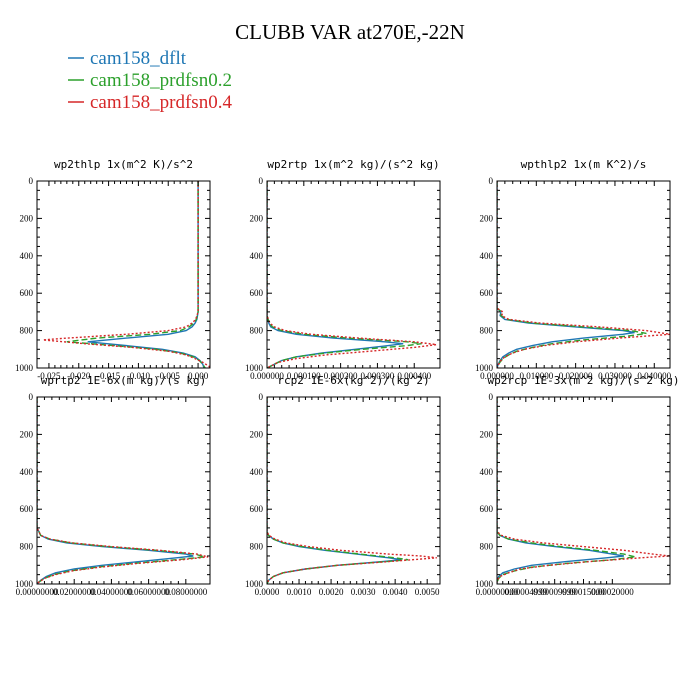  What do you see at coordinates (267, 592) in the screenshot?
I see `x-tick-label: 0.0000` at bounding box center [267, 592].